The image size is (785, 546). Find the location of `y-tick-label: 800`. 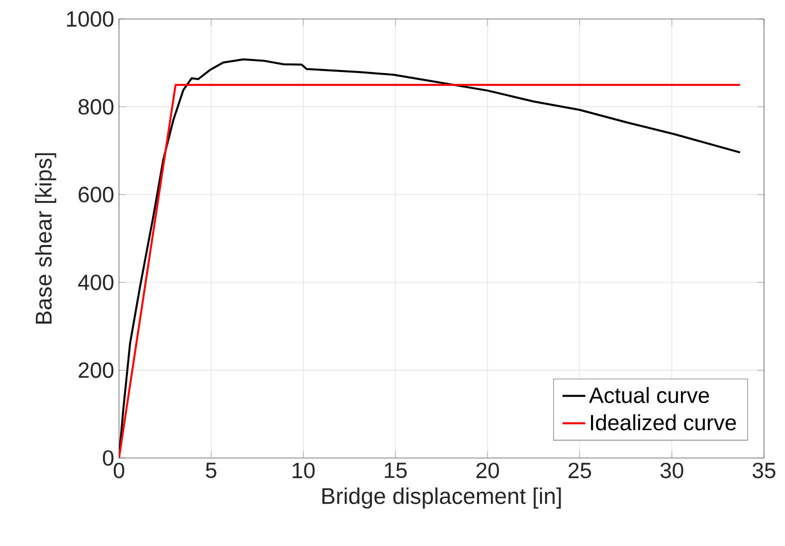

y-tick-label: 800 is located at coordinates (96, 107).